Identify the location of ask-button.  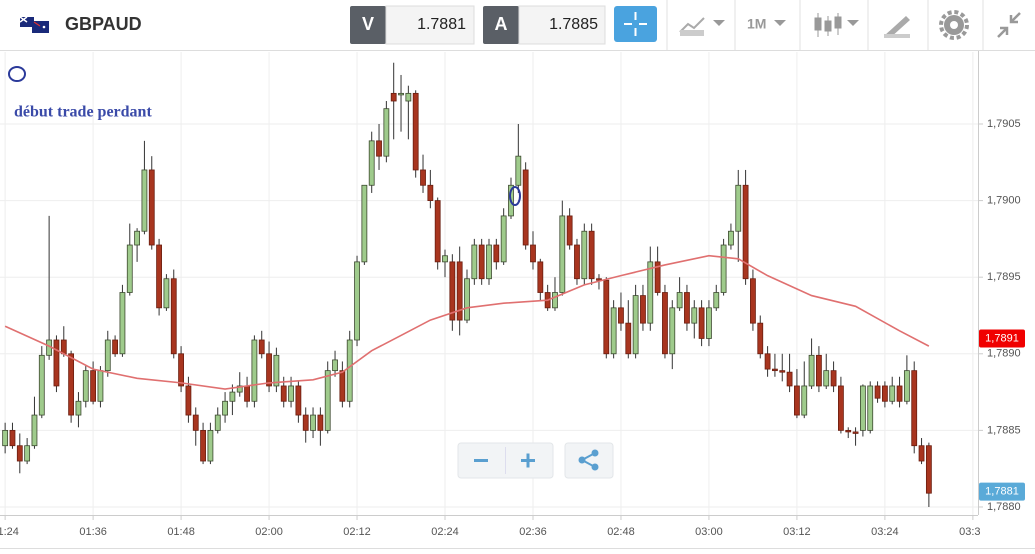
(501, 25).